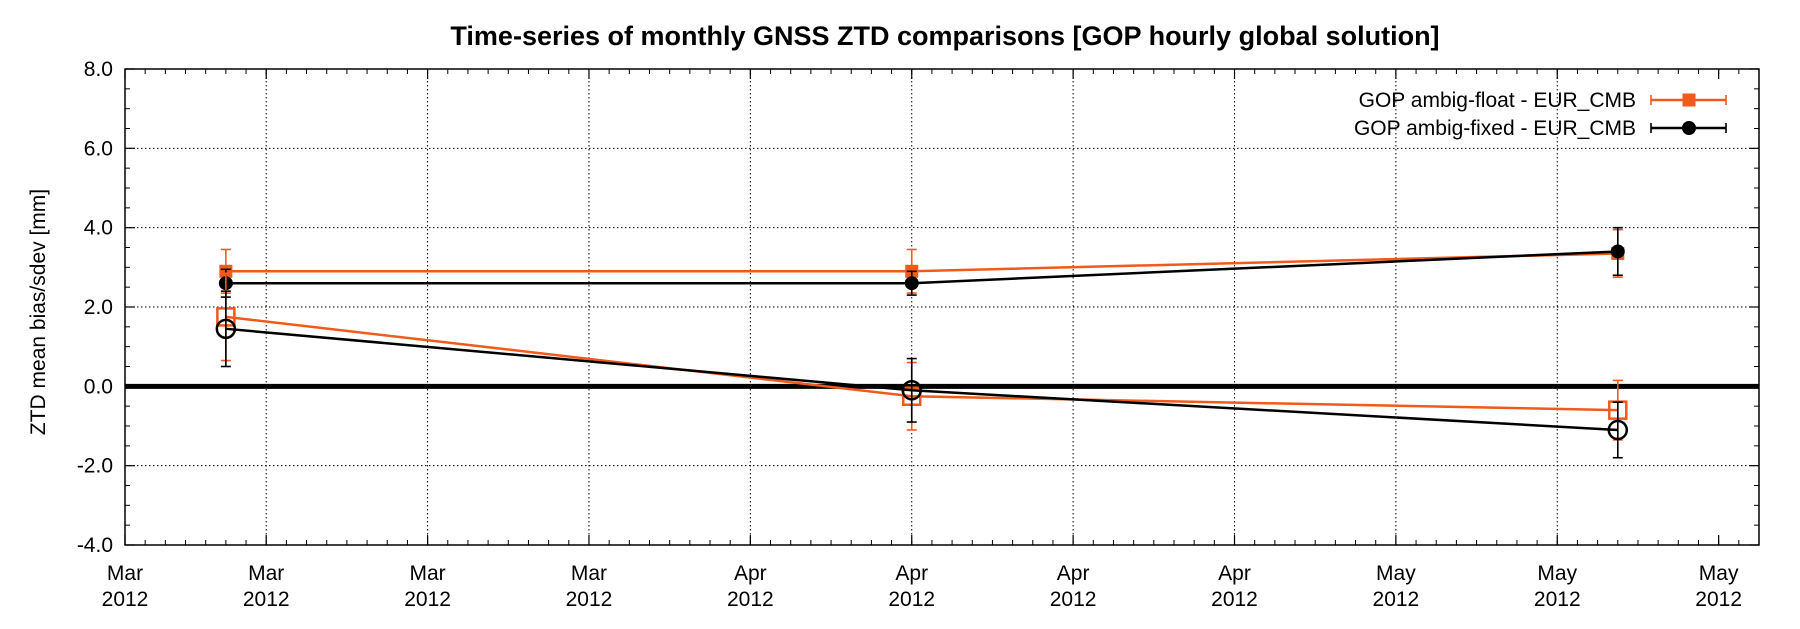 The image size is (1800, 629). What do you see at coordinates (98, 69) in the screenshot?
I see `y-tick-label: 8.0` at bounding box center [98, 69].